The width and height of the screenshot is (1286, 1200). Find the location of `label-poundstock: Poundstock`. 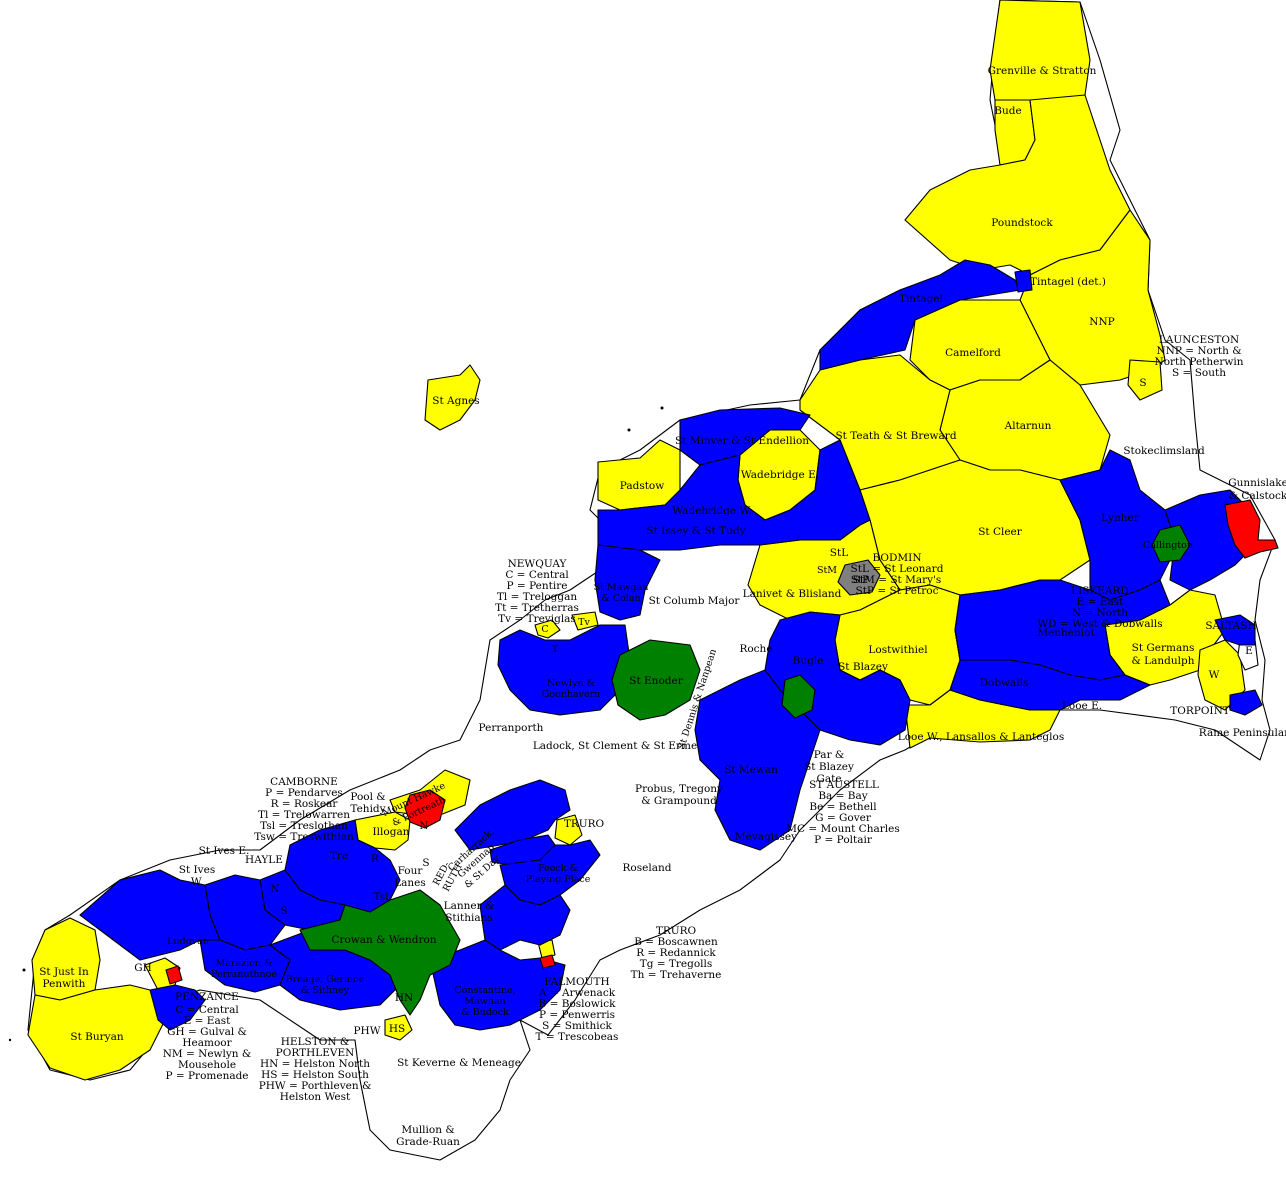

label-poundstock: Poundstock is located at coordinates (1022, 223).